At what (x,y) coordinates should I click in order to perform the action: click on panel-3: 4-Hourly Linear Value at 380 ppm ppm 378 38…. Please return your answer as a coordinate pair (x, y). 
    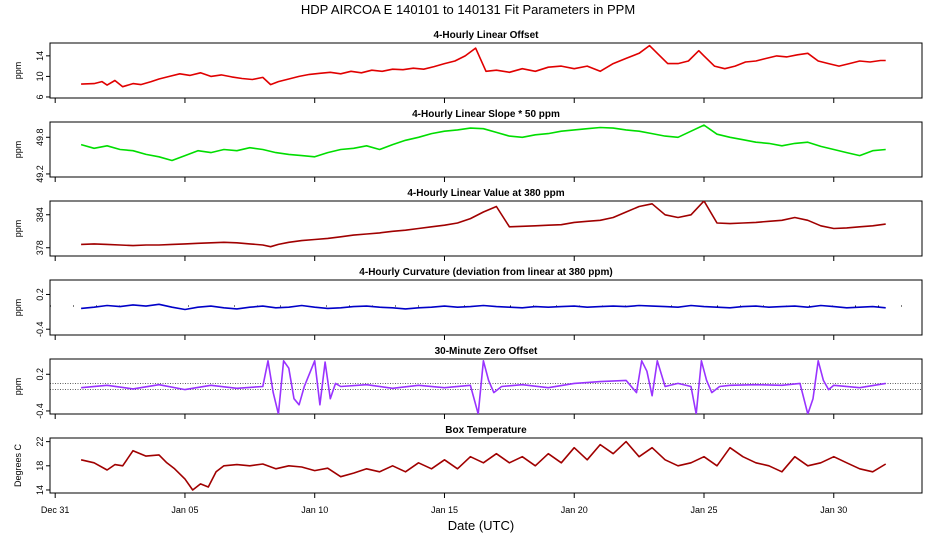
    Looking at the image, I should click on (468, 224).